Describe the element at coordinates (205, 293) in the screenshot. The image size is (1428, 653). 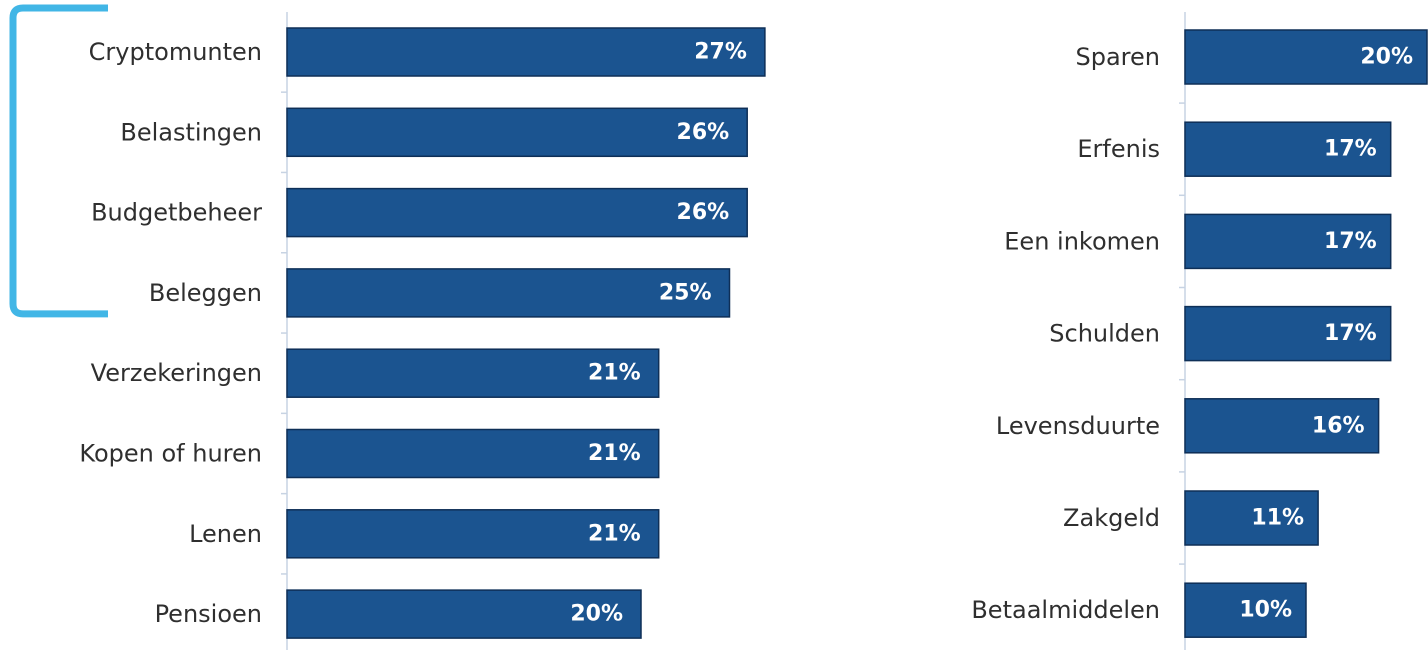
I see `category-label: Beleggen` at that location.